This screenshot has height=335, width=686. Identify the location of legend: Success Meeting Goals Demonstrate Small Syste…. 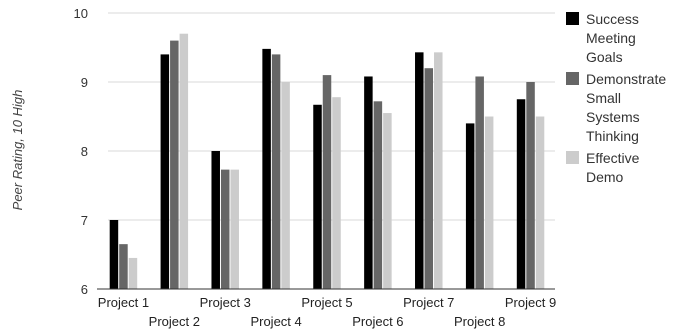
(616, 98).